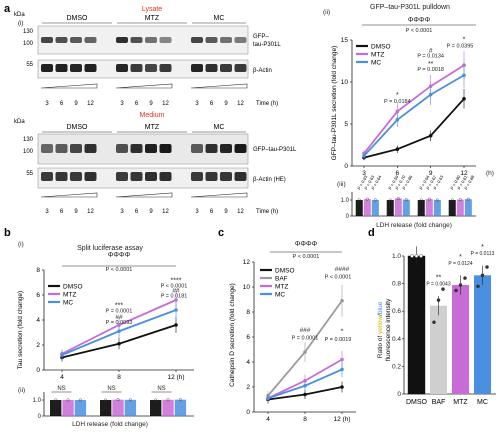 The image size is (500, 434). I want to click on lysate-time-labels: 3 6 9 12 3 6 9 12 3 6 9 12, so click(144, 104).